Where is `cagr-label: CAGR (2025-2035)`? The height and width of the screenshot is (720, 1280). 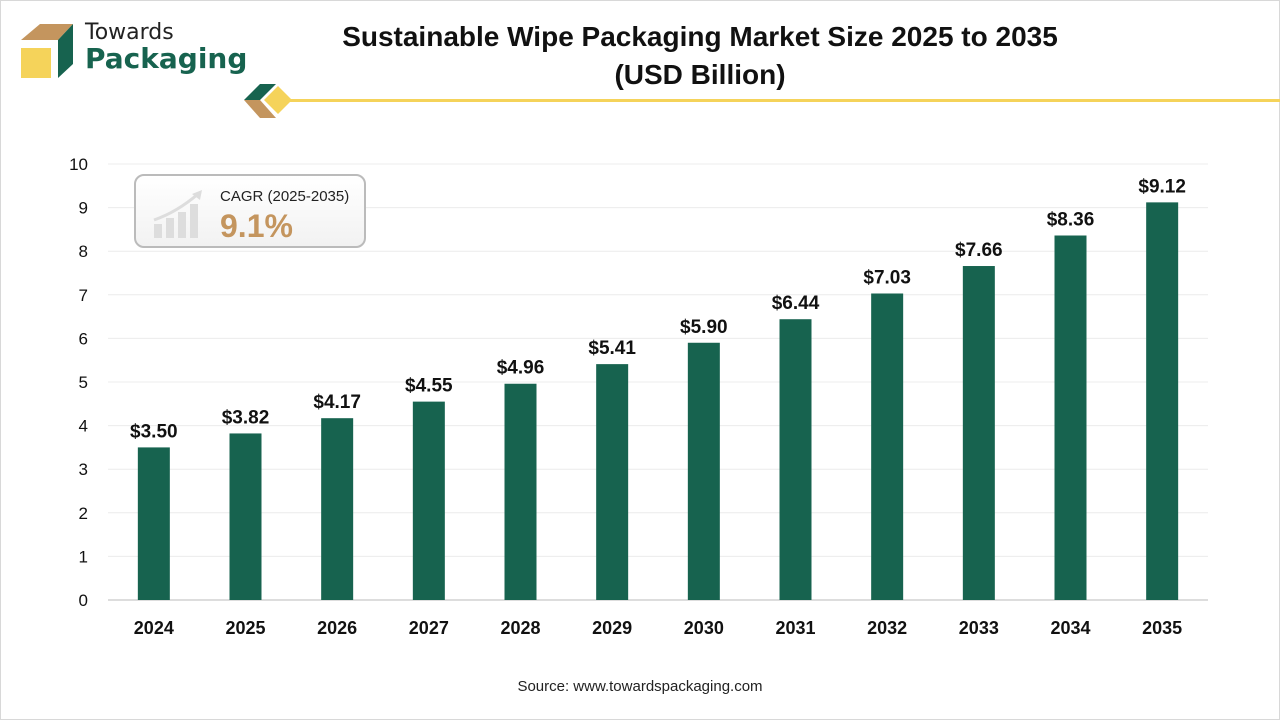 cagr-label: CAGR (2025-2035) is located at coordinates (285, 196).